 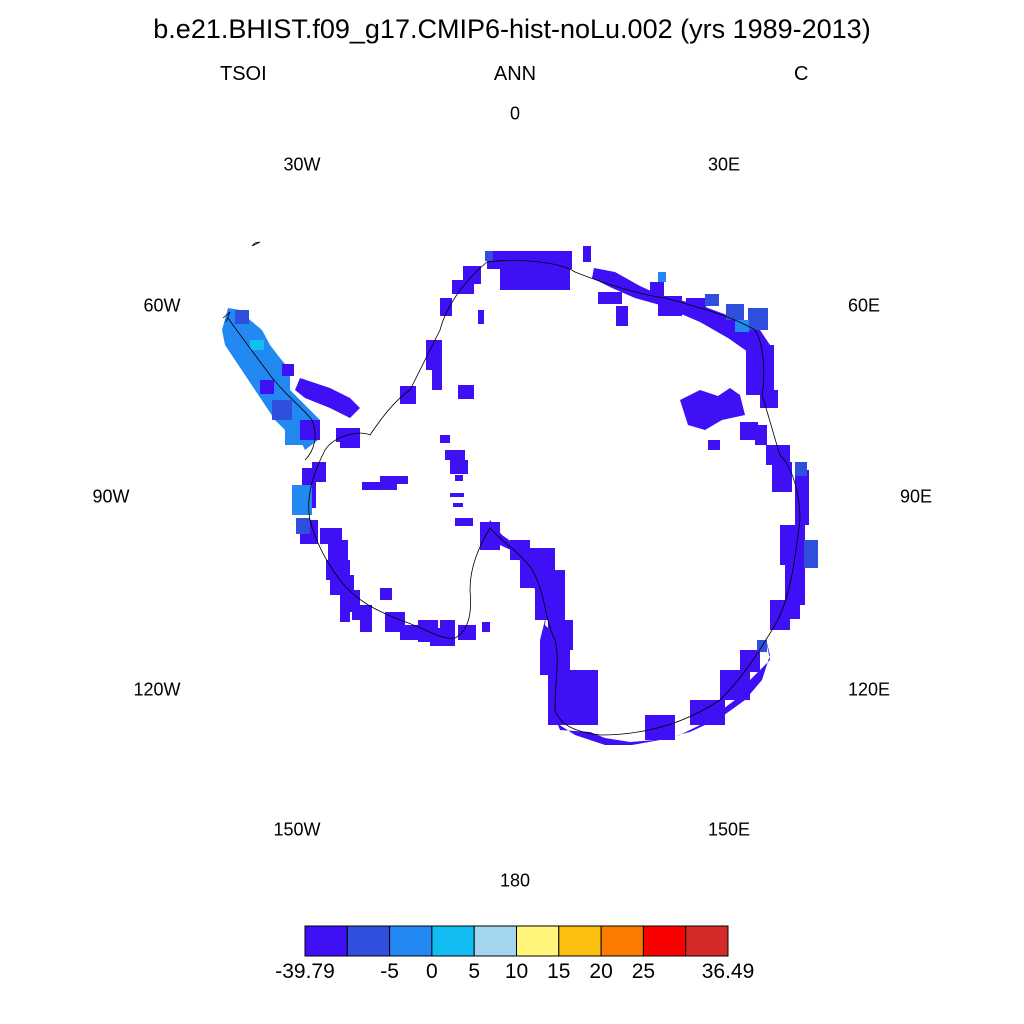 What do you see at coordinates (724, 164) in the screenshot?
I see `lon-label-30e: 30E` at bounding box center [724, 164].